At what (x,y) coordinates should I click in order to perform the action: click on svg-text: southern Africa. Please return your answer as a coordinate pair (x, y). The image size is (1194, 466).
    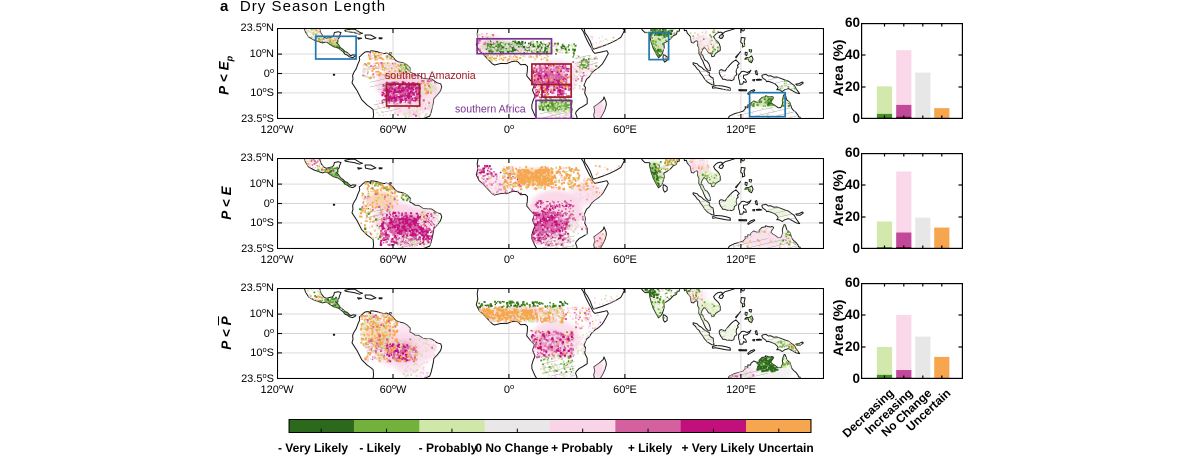
    Looking at the image, I should click on (490, 110).